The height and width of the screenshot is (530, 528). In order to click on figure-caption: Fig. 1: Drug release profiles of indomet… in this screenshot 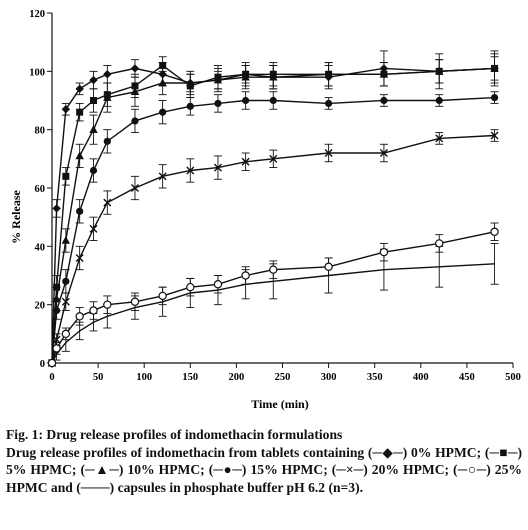, I will do `click(264, 461)`.